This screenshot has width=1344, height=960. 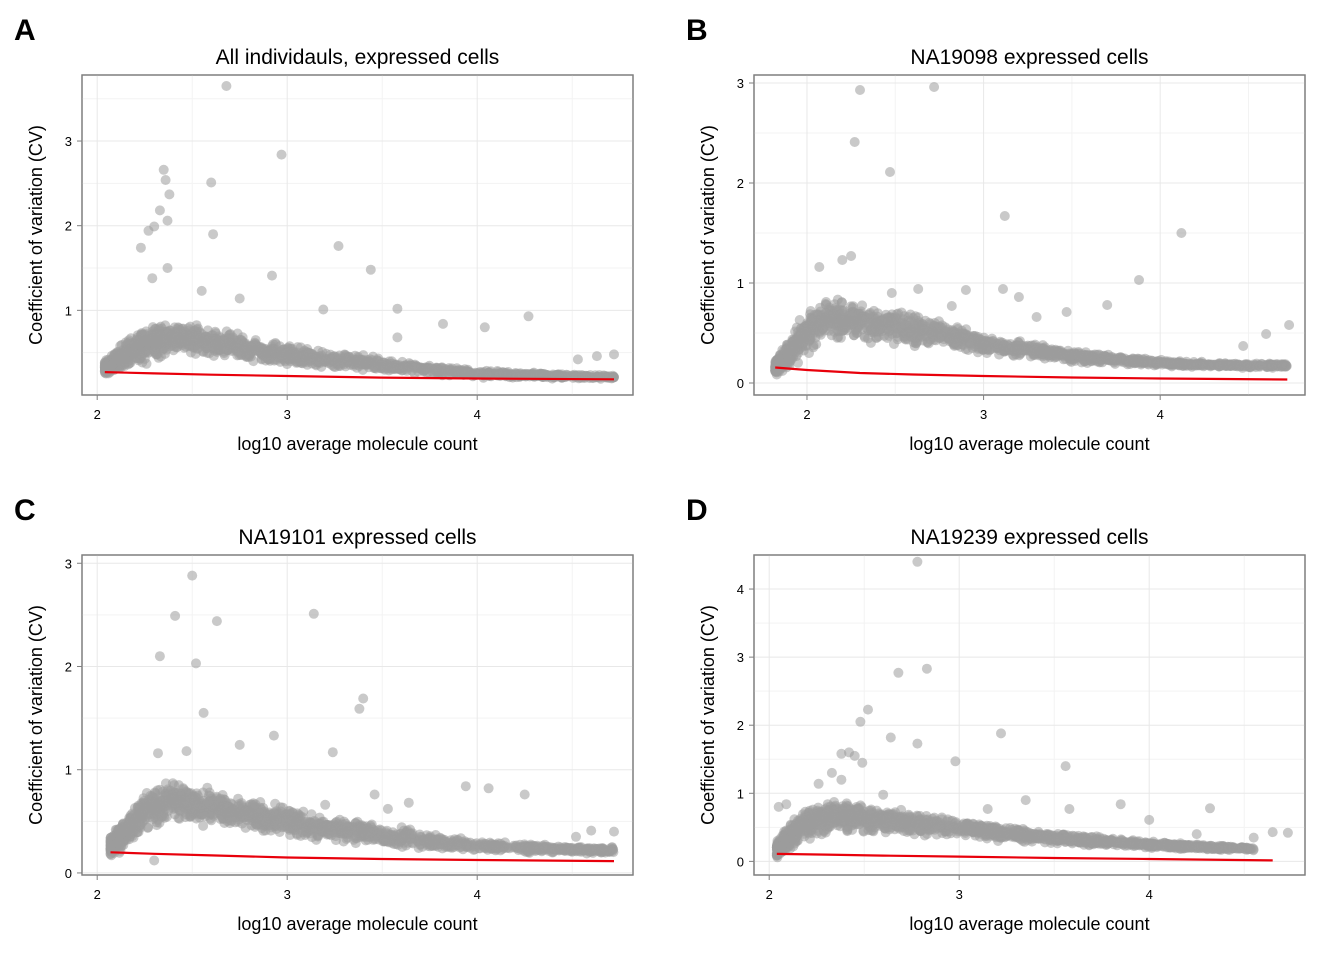 I want to click on fit-line, so click(x=359, y=376).